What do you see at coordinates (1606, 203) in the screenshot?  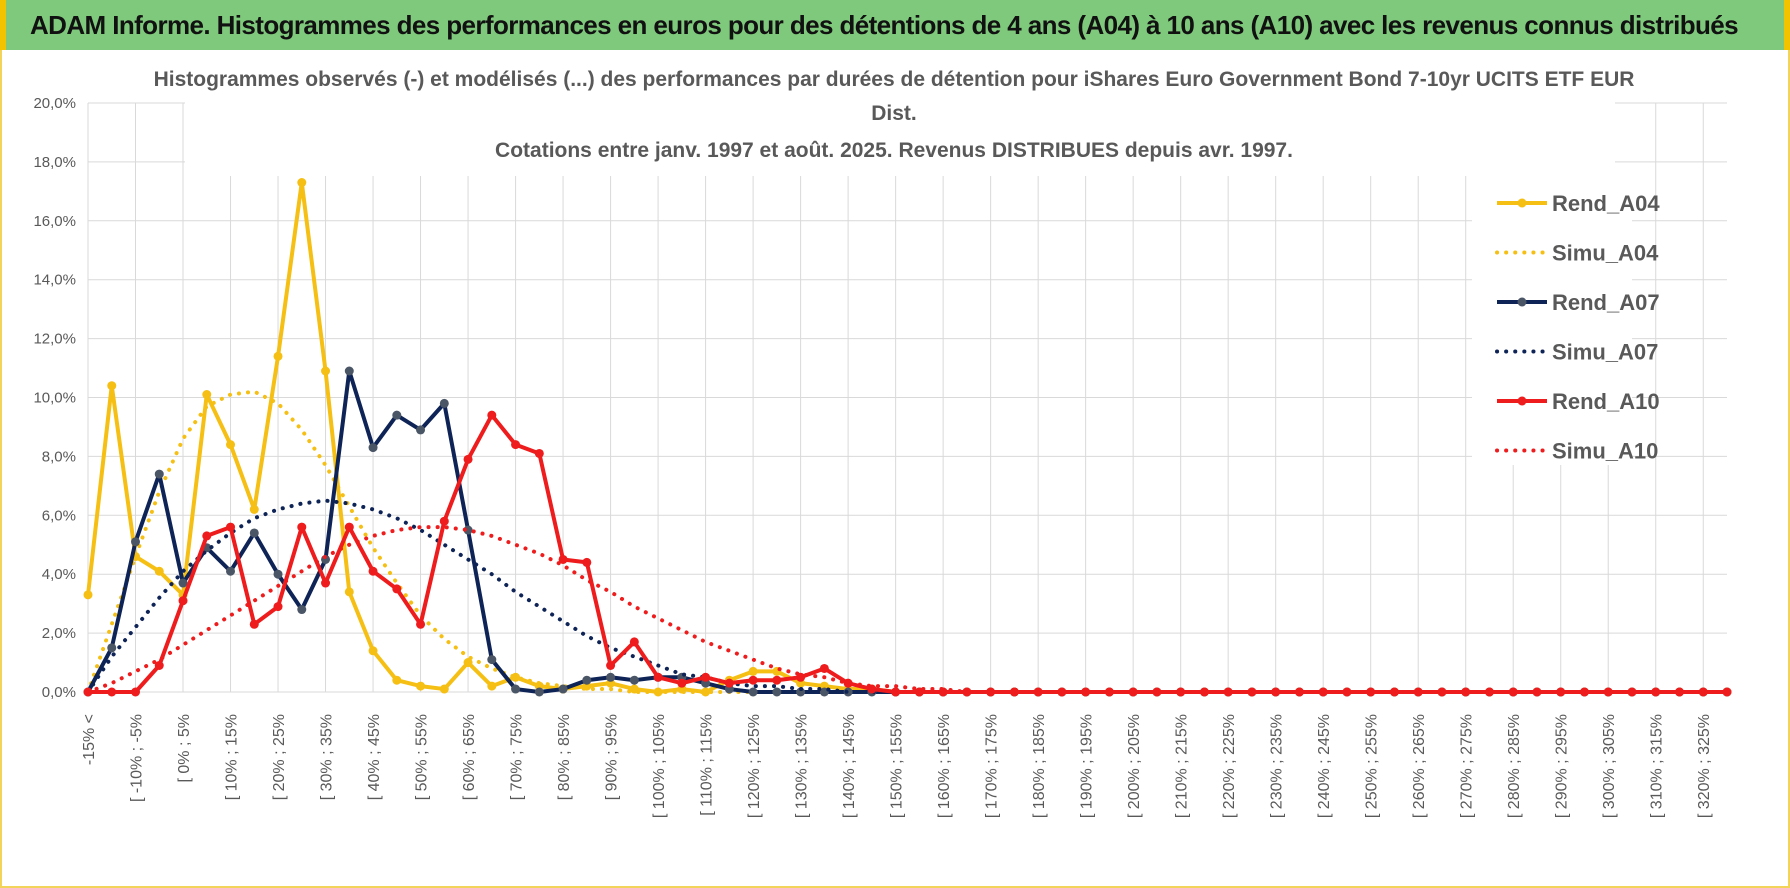 I see `legend-label: Rend_A04` at bounding box center [1606, 203].